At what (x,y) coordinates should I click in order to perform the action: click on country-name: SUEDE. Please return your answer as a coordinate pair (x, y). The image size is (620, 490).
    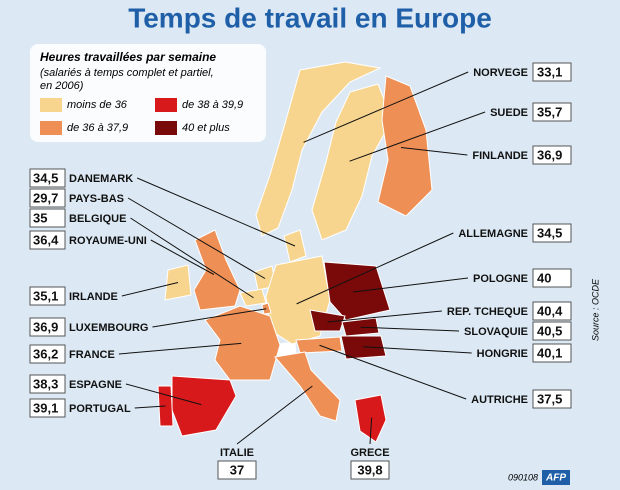
    Looking at the image, I should click on (509, 113).